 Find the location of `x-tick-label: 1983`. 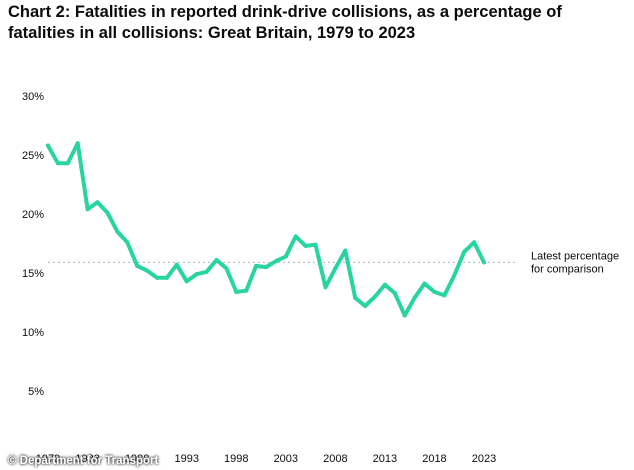

x-tick-label: 1983 is located at coordinates (87, 459).